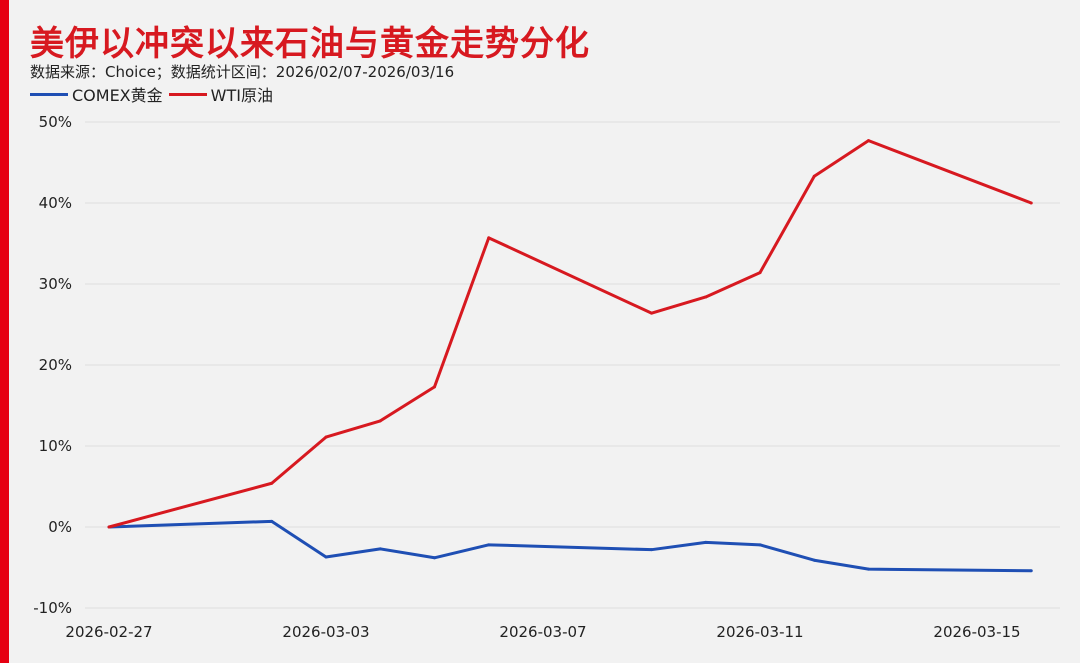 This screenshot has width=1080, height=663. Describe the element at coordinates (187, 94) in the screenshot. I see `legend-swatch-wti` at that location.